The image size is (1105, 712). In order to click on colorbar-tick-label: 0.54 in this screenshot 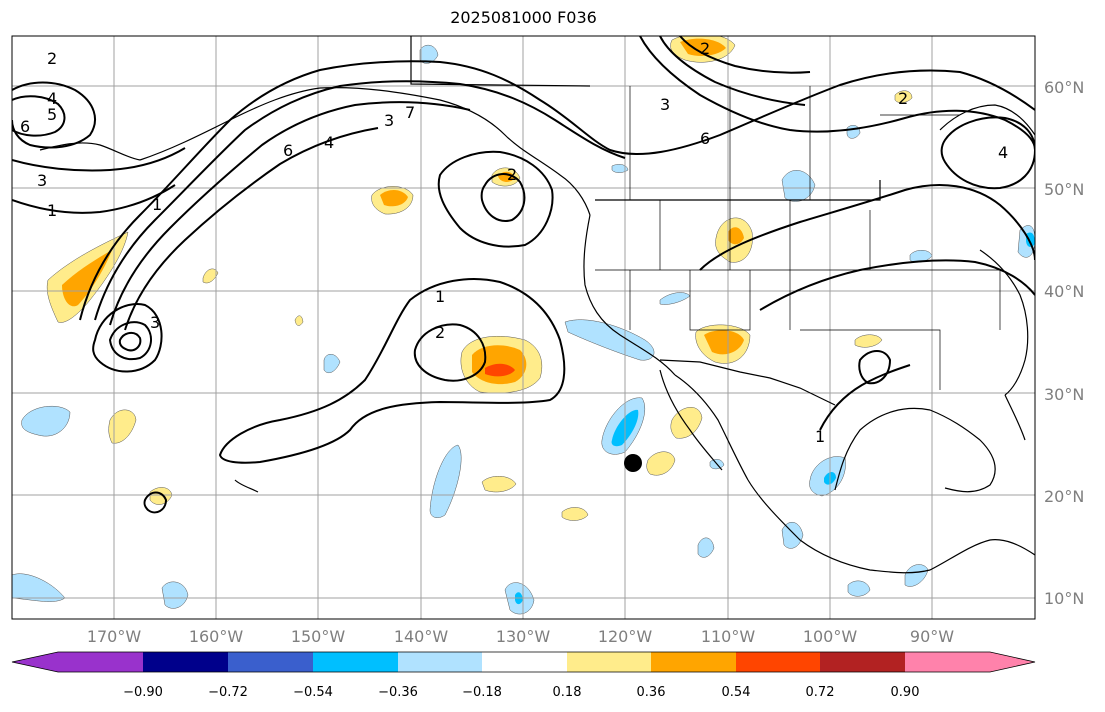, I will do `click(736, 692)`.